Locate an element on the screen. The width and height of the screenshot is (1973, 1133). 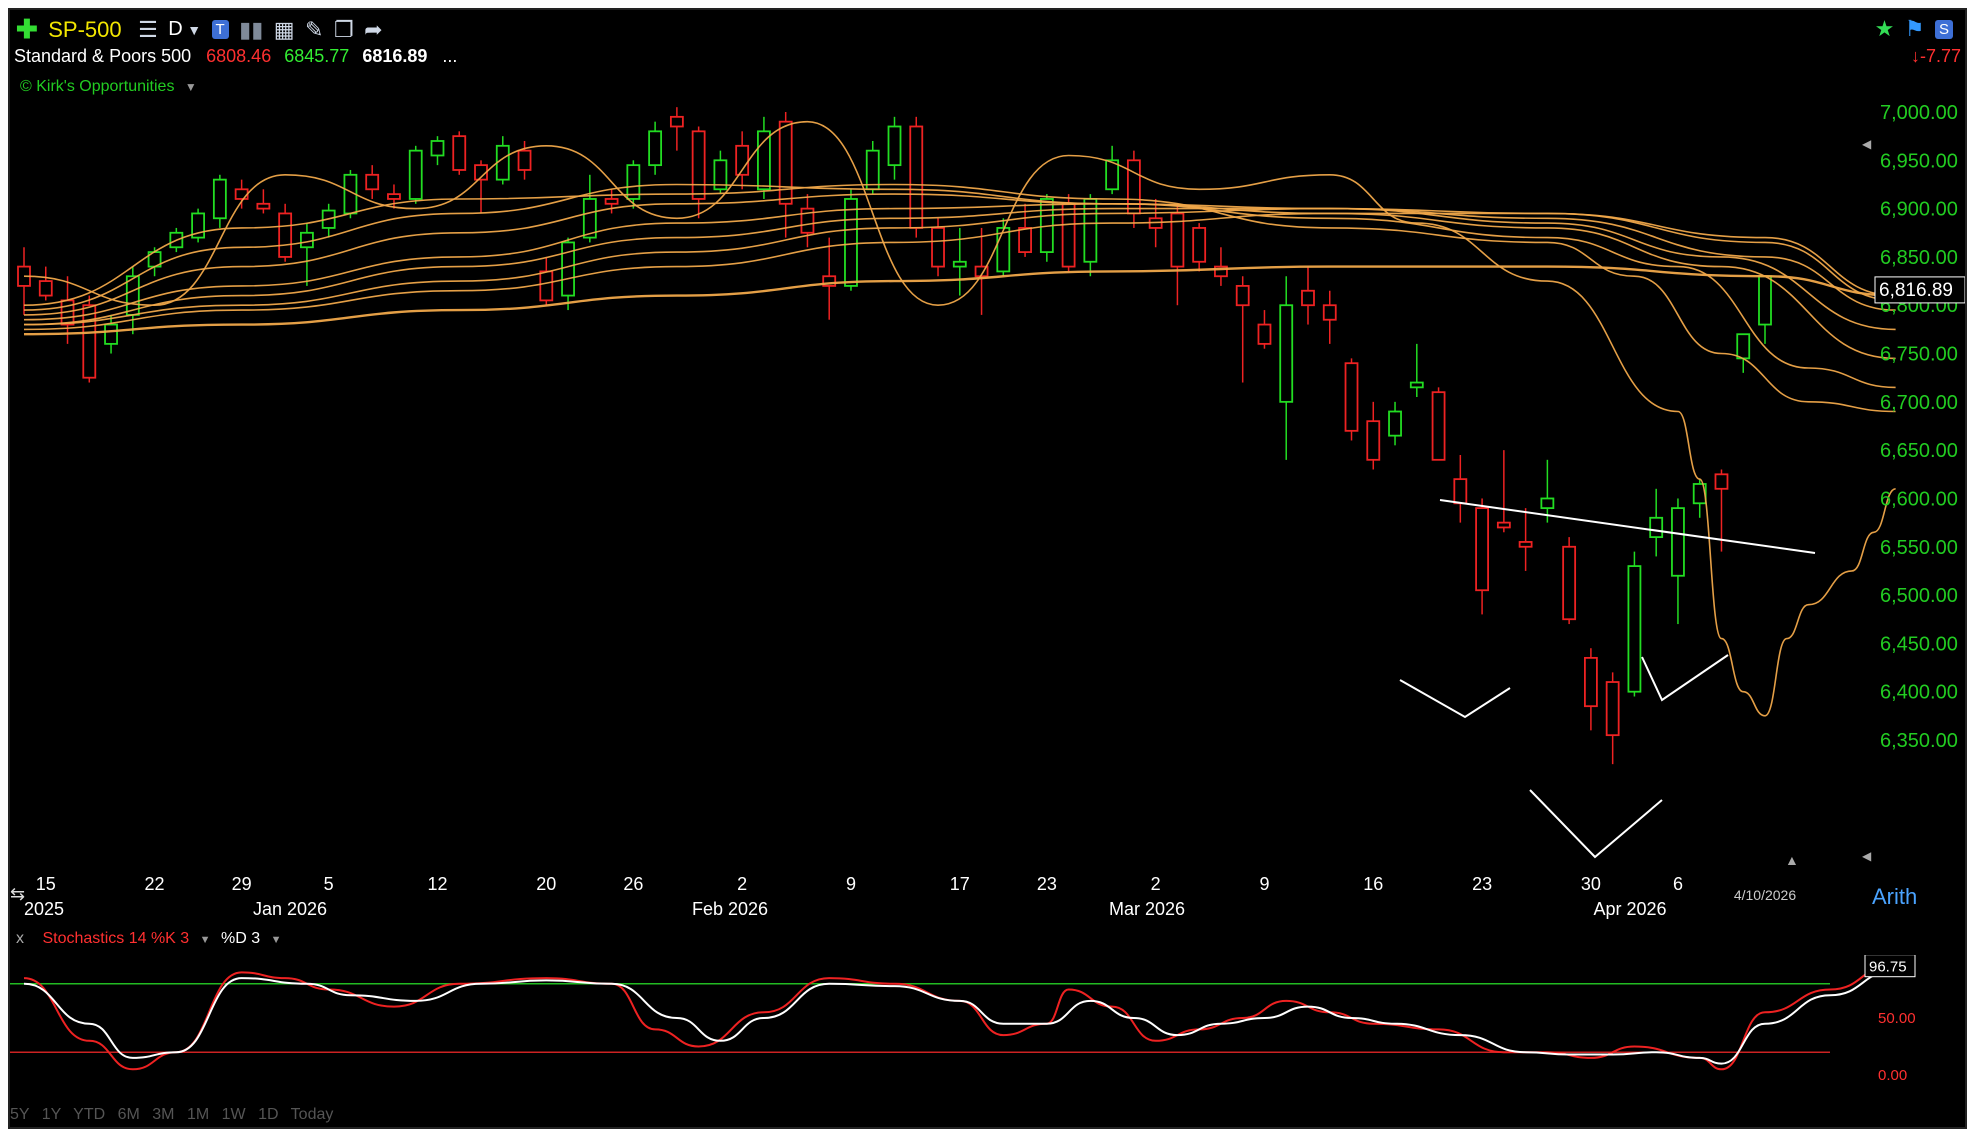
stochastics-k-dropdown-icon: ▼ is located at coordinates (205, 940).